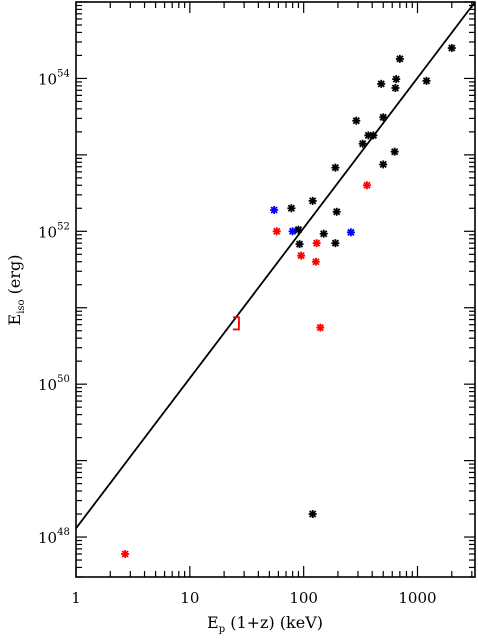  I want to click on y-tick-label: 1048, so click(54, 537).